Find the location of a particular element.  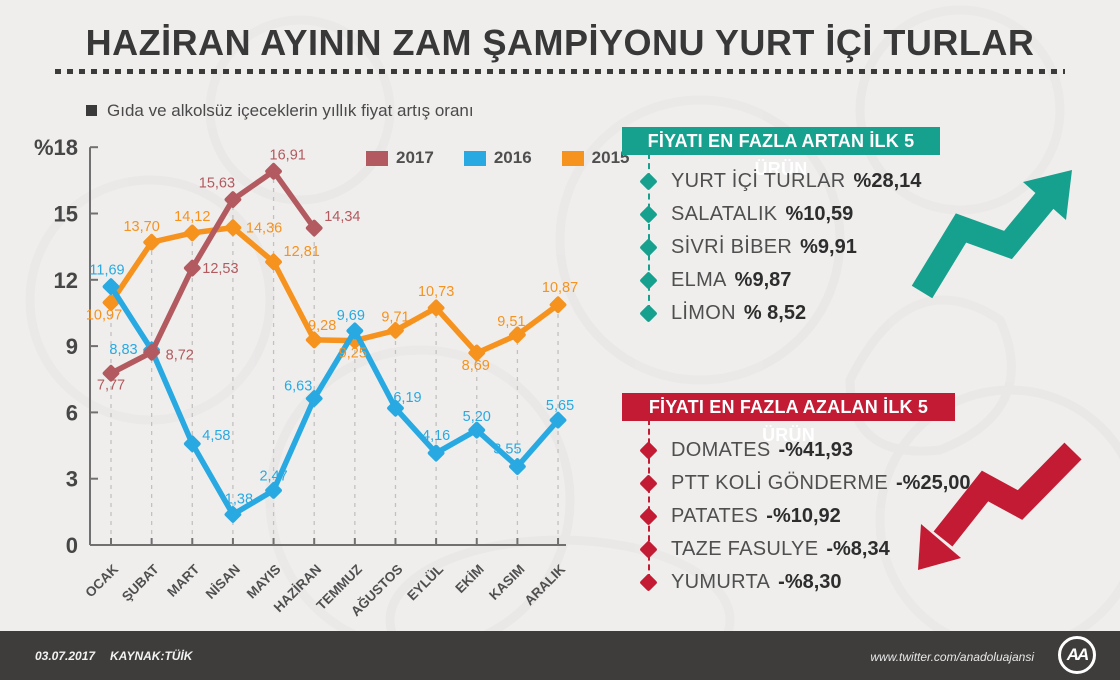

svg-text: 10,97 is located at coordinates (104, 316).